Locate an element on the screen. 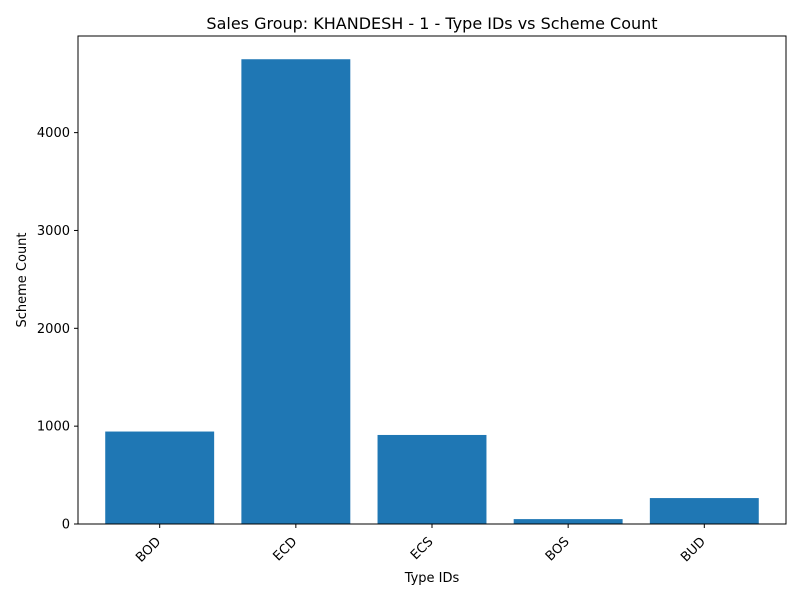 This screenshot has width=800, height=600. bar-bos is located at coordinates (568, 521).